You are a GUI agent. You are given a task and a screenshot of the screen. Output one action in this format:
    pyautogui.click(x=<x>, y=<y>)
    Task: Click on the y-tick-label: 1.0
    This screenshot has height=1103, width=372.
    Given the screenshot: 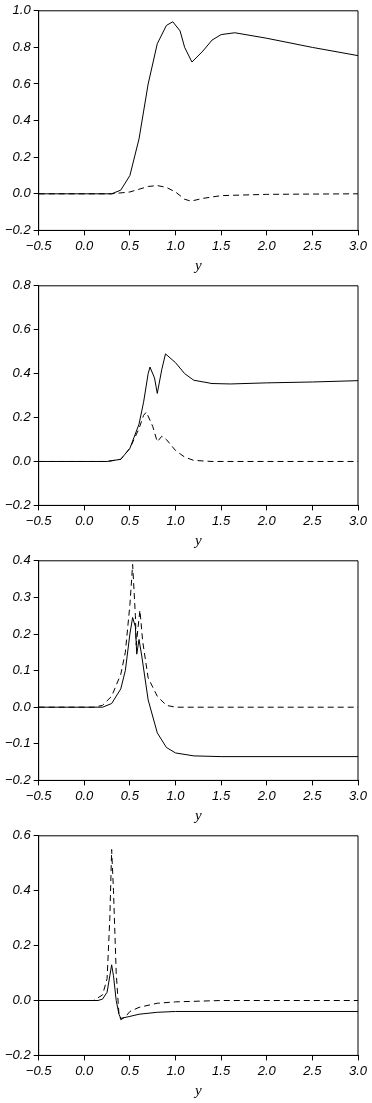 What is the action you would take?
    pyautogui.click(x=22, y=10)
    